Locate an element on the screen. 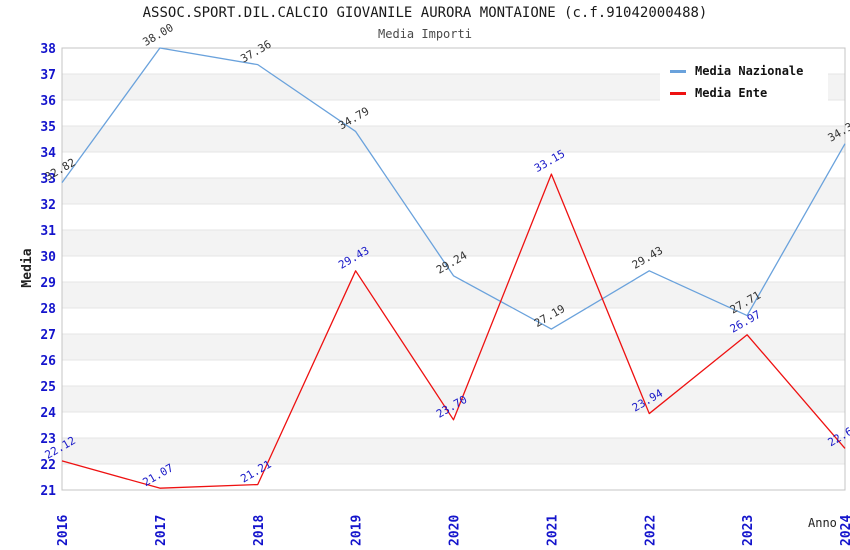  legend-label: Media Ente is located at coordinates (731, 93).